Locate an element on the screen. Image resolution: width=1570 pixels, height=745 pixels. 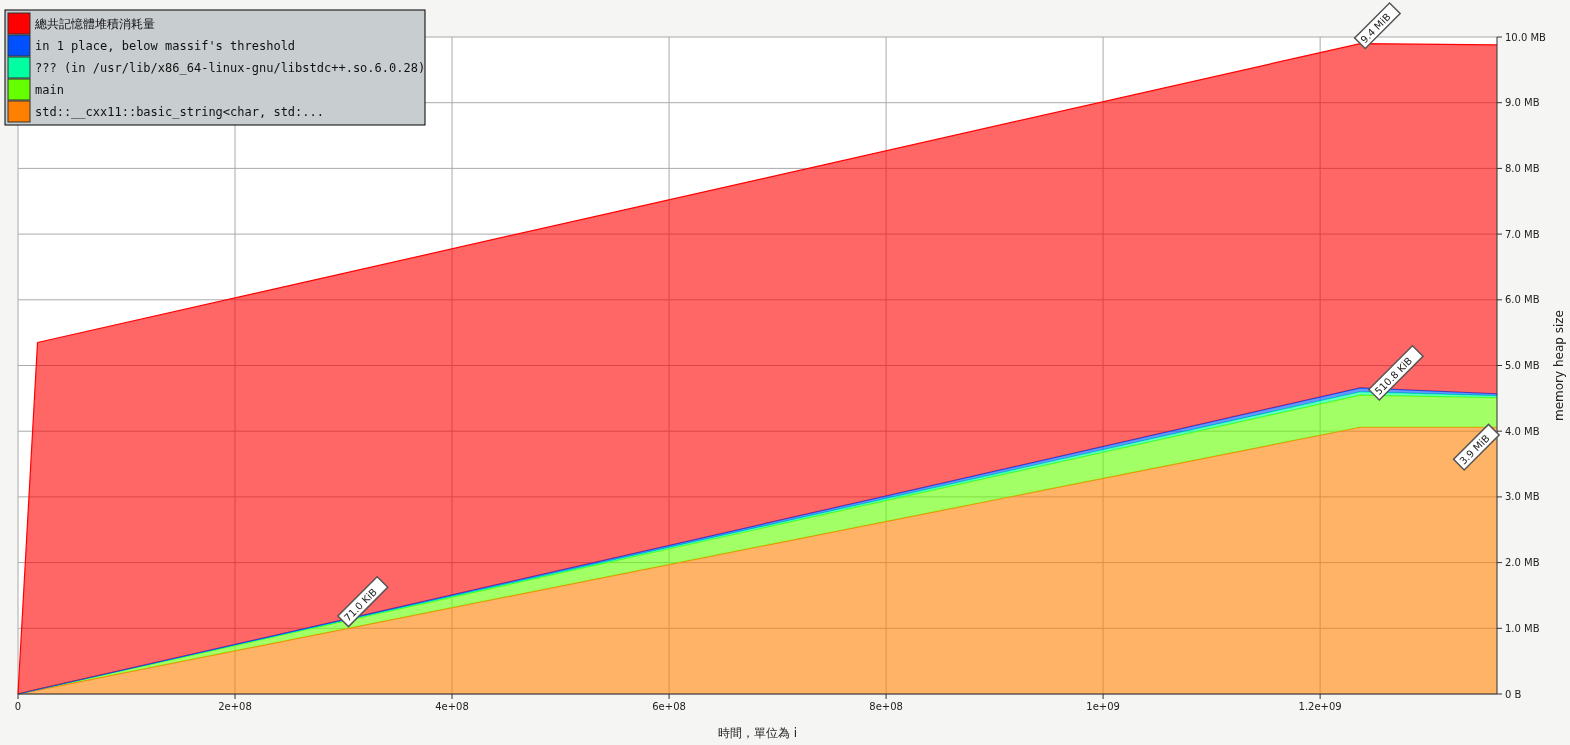
y-tick-label: 10.0 MB is located at coordinates (1526, 37).